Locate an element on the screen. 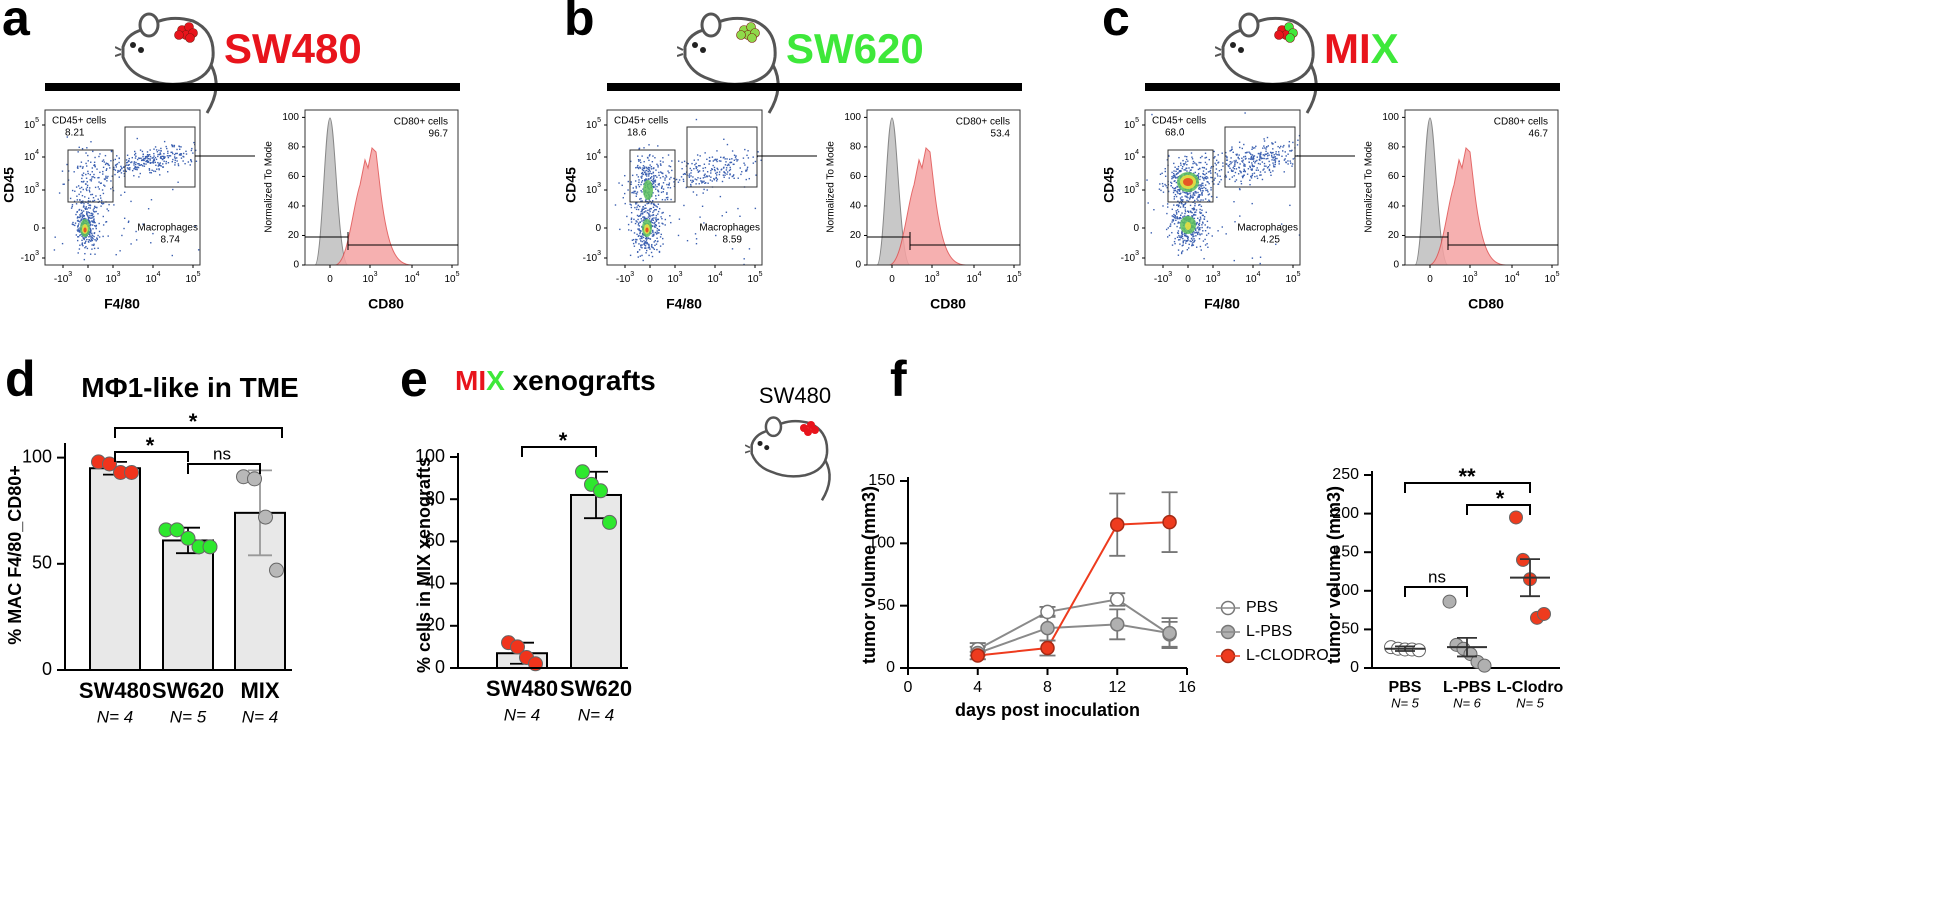 This screenshot has width=1957, height=905. series-line is located at coordinates (1074, 624).